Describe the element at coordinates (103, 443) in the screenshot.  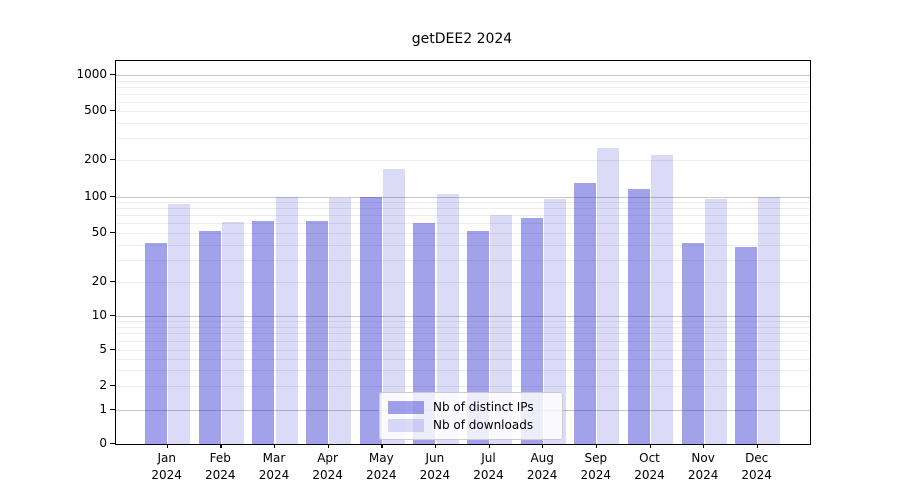
I see `y-tick-label-0: 0` at that location.